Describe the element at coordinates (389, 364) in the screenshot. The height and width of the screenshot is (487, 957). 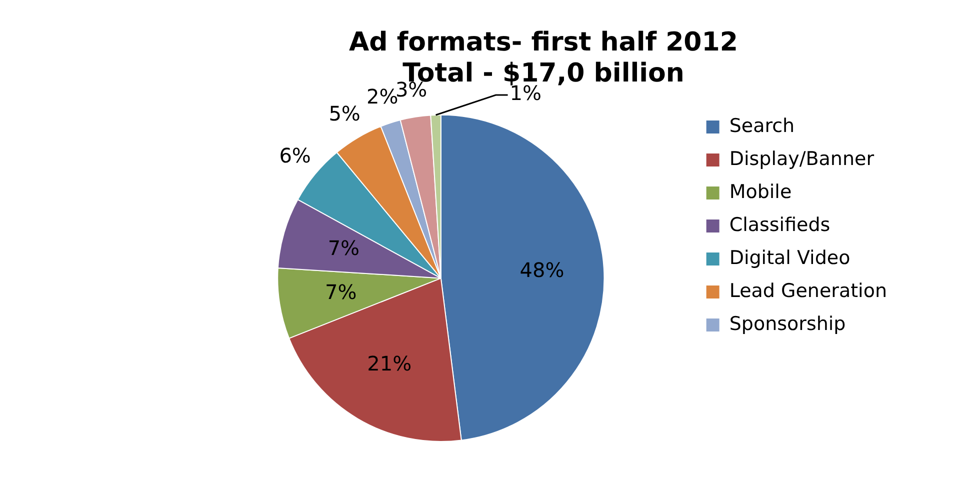
I see `data-label: 21%` at that location.